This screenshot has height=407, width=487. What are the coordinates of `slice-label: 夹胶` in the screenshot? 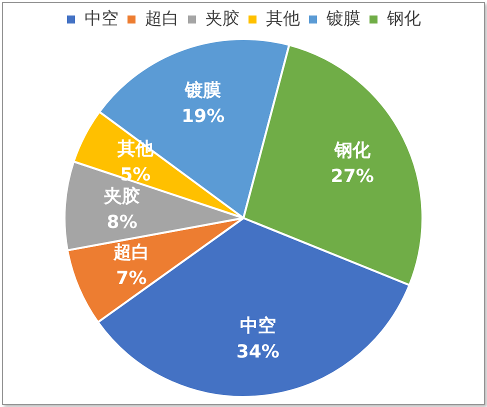 It's located at (121, 197).